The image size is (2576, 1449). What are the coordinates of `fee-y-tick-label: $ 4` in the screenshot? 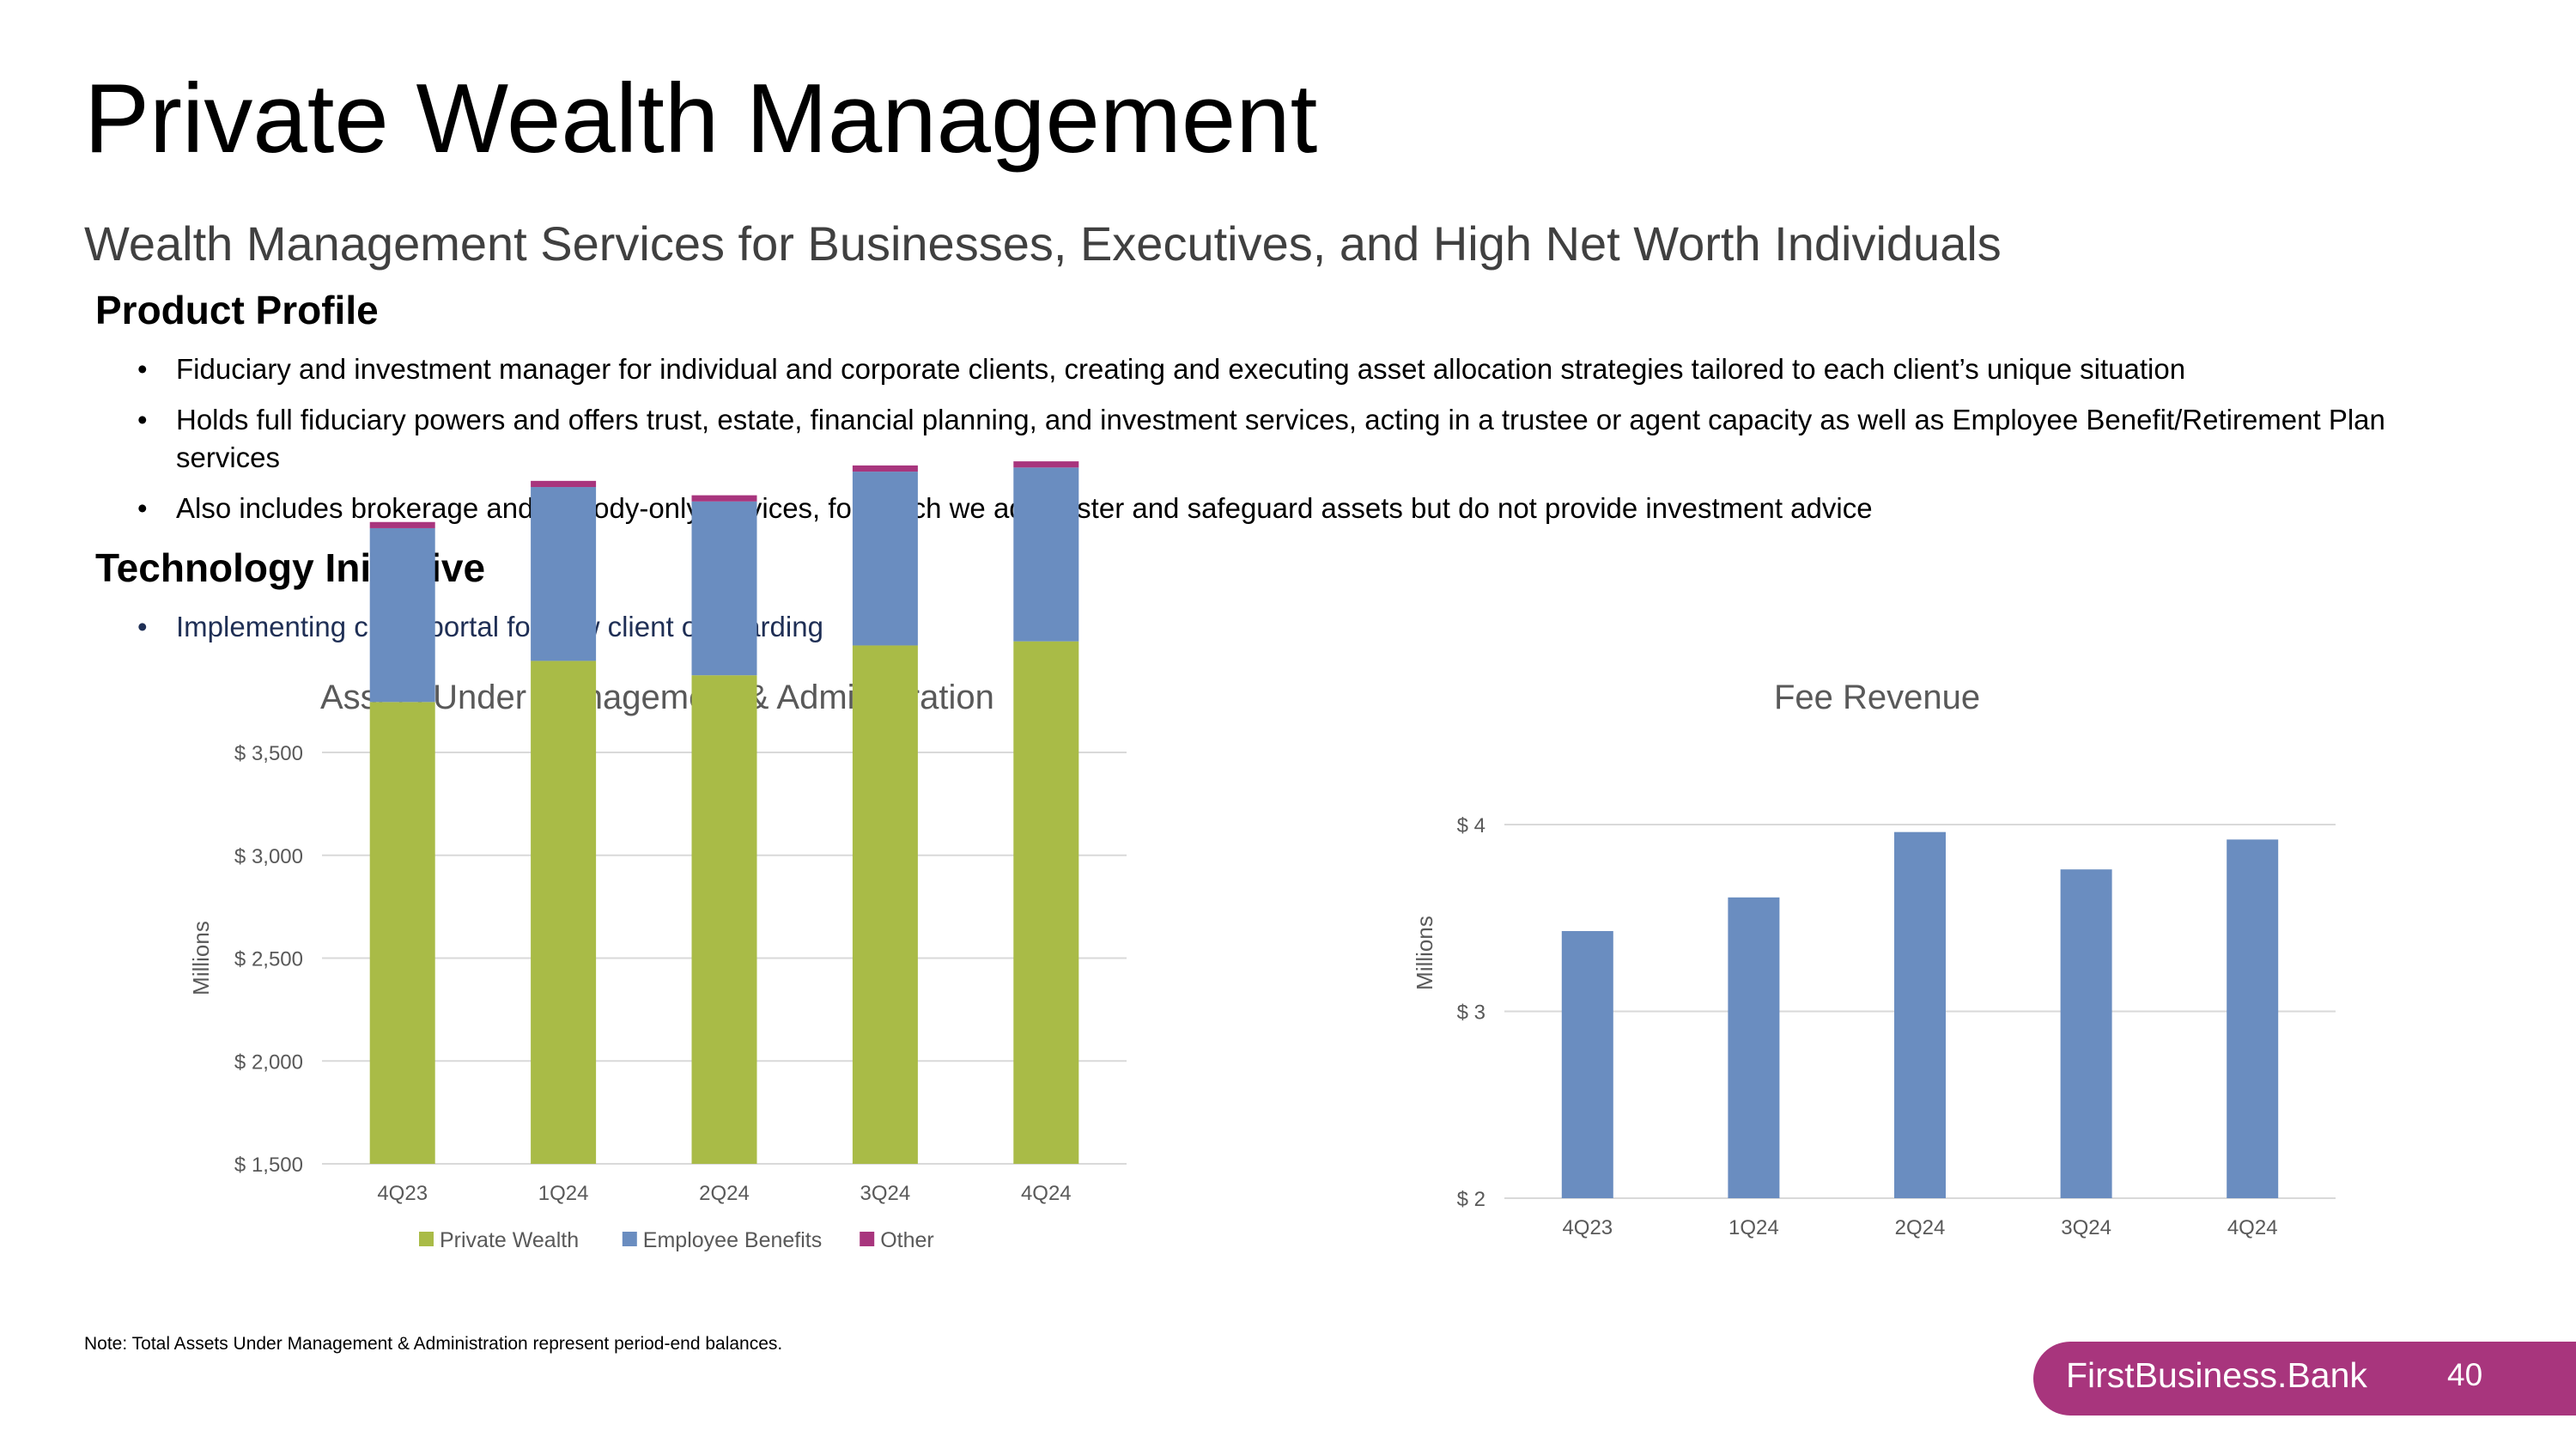 It's located at (1471, 825).